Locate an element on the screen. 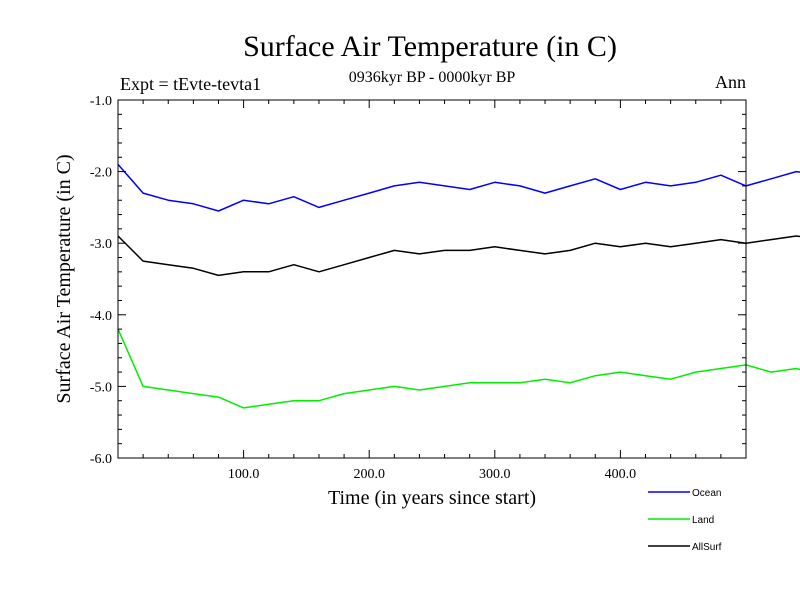 Image resolution: width=800 pixels, height=600 pixels. series-line-land is located at coordinates (458, 368).